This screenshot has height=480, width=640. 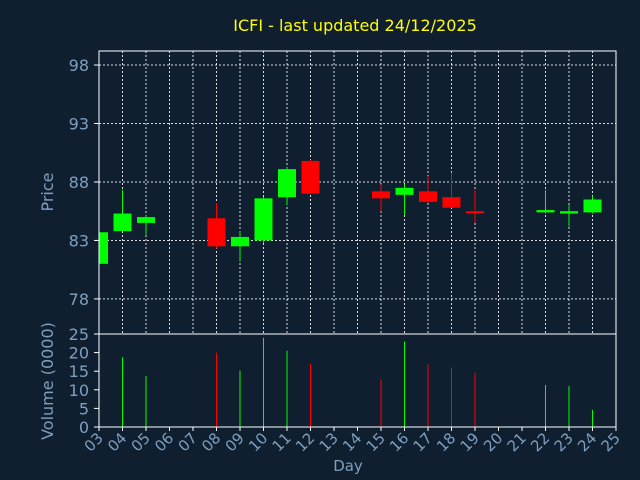 What do you see at coordinates (493, 442) in the screenshot?
I see `x-tick-label: 20` at bounding box center [493, 442].